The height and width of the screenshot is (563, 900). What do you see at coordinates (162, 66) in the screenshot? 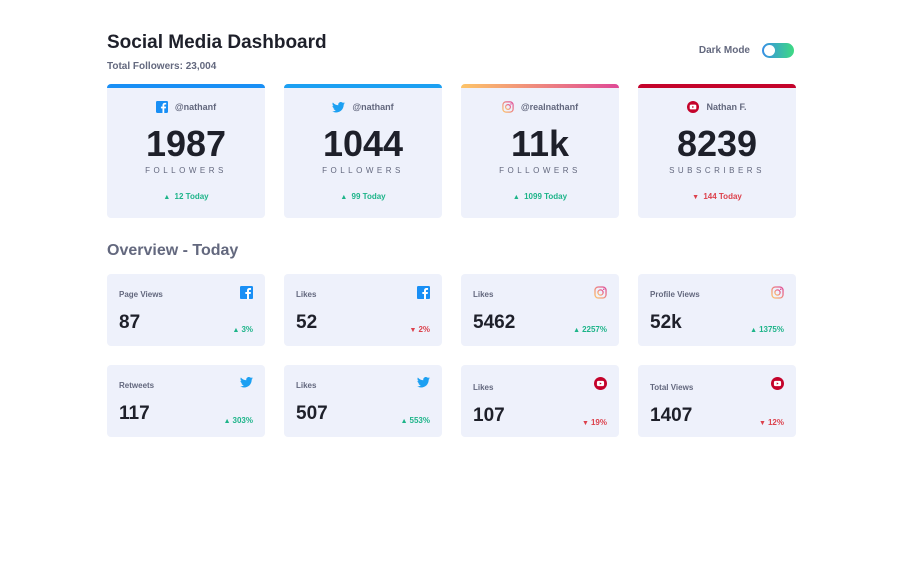
I see `total-followers: Total Followers: 23,004` at bounding box center [162, 66].